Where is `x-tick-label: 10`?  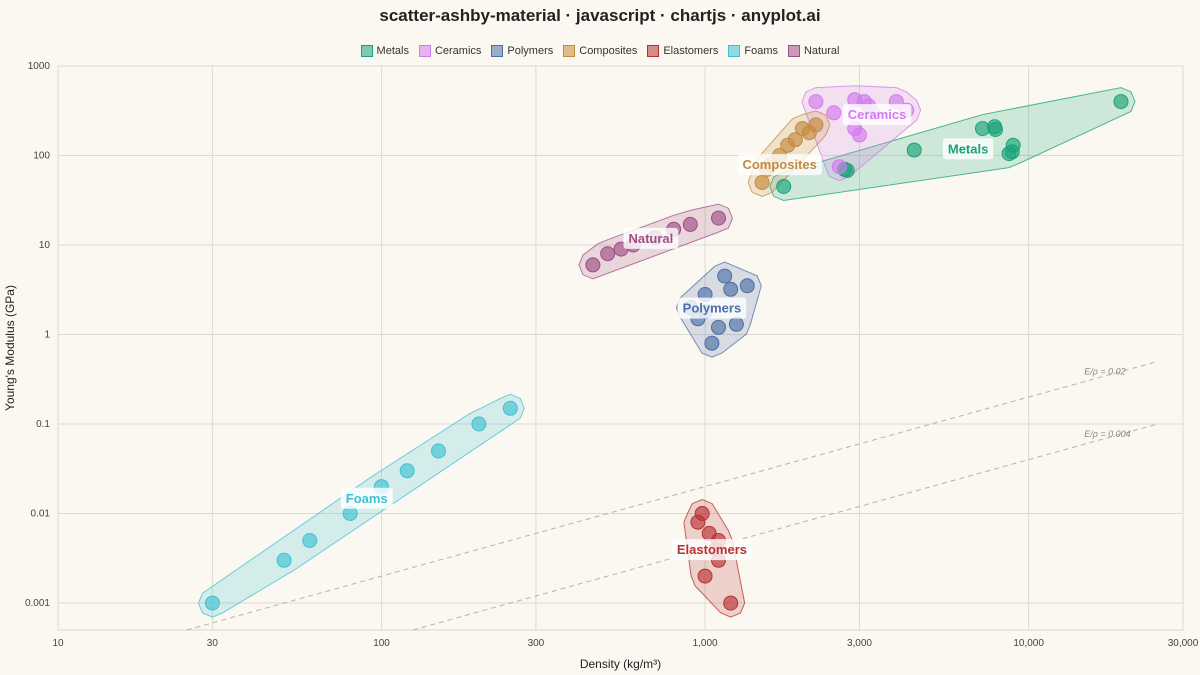
x-tick-label: 10 is located at coordinates (58, 643).